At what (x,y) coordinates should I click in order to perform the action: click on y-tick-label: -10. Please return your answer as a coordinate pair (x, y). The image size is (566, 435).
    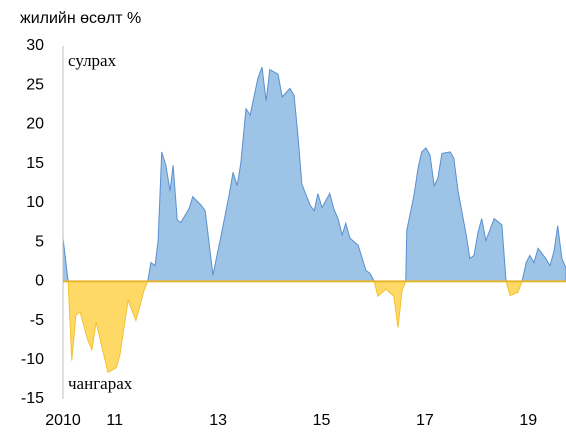
    Looking at the image, I should click on (32, 359).